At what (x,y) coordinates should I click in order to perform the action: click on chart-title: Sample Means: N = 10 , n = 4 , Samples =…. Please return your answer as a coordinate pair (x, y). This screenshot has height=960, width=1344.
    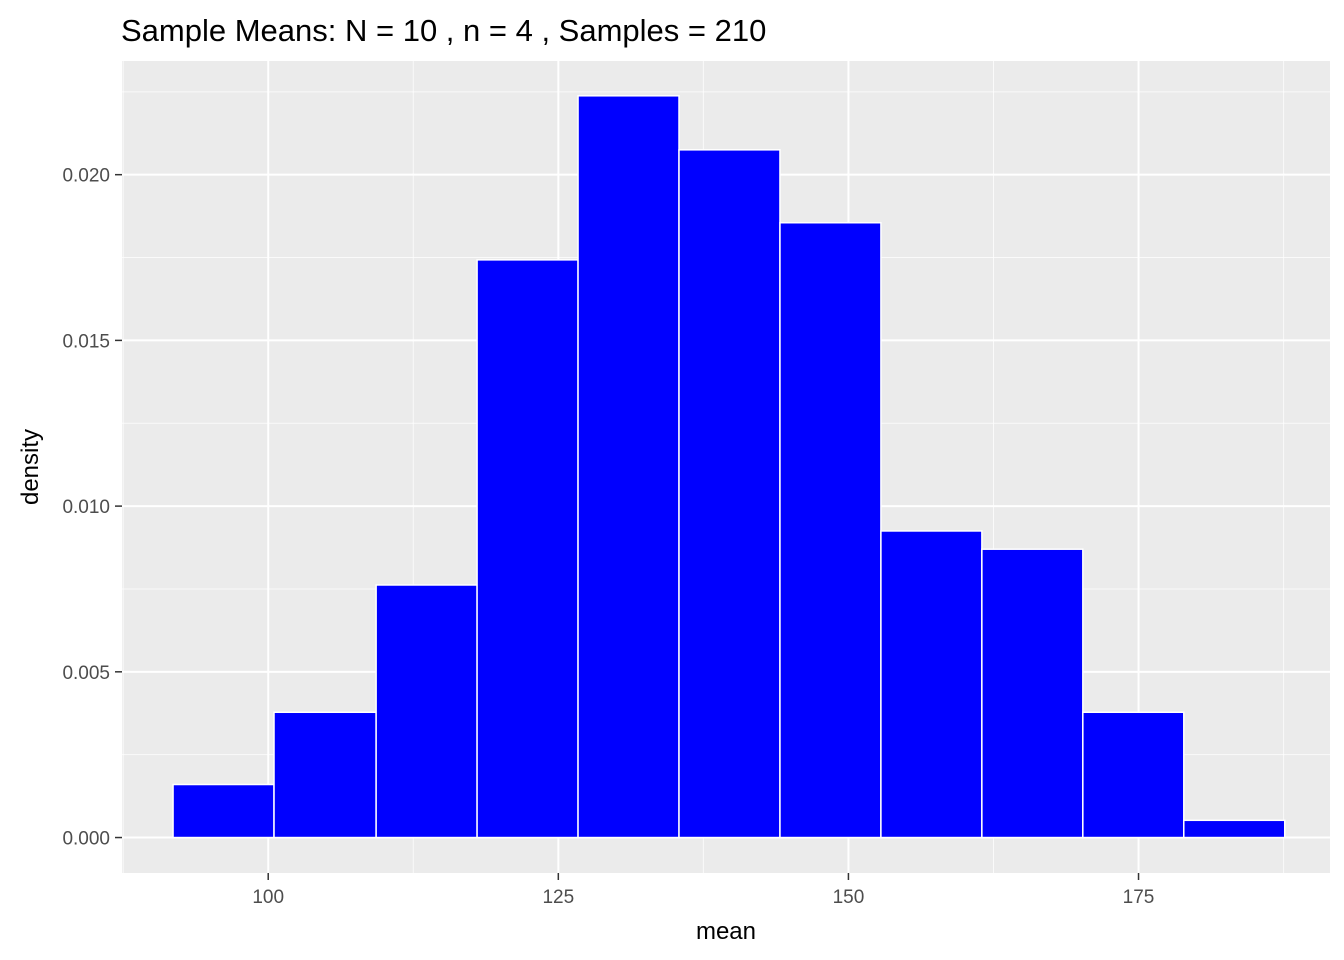
    Looking at the image, I should click on (443, 30).